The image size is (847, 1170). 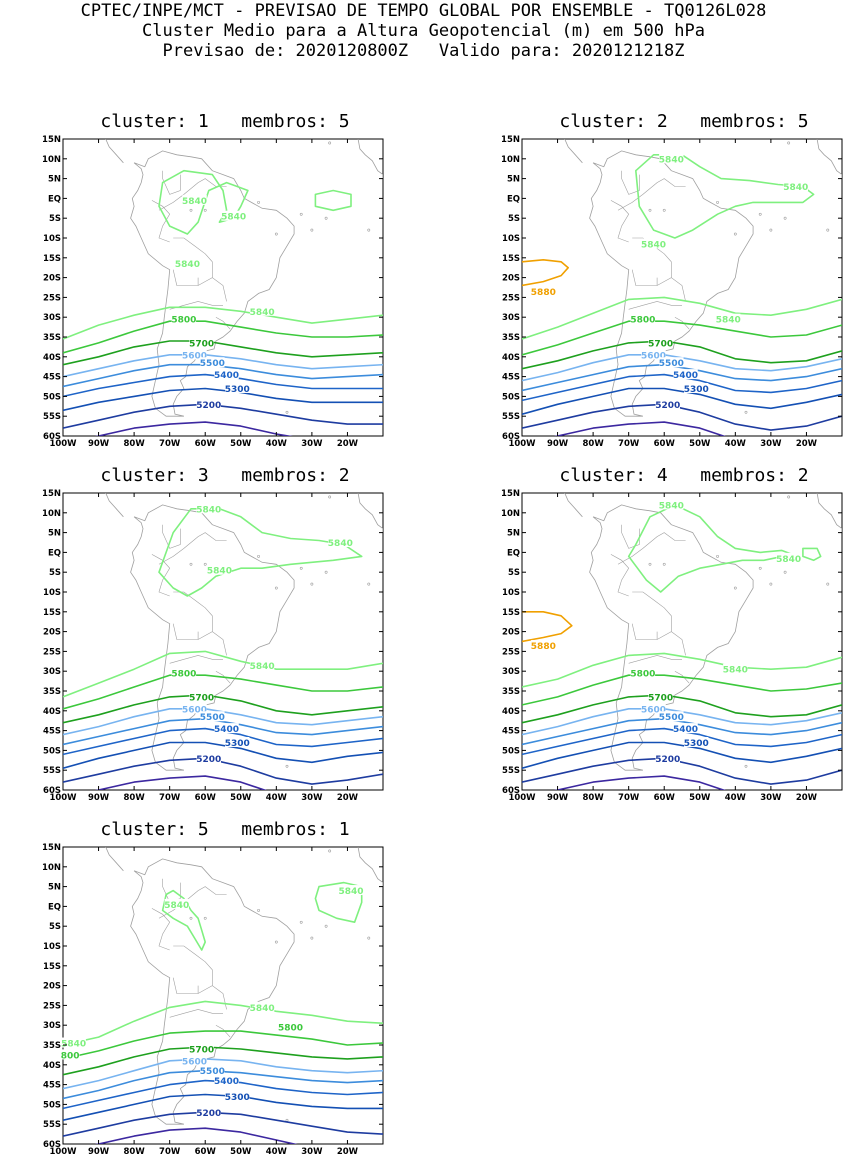 What do you see at coordinates (206, 1152) in the screenshot?
I see `lon-tick-label: 60W` at bounding box center [206, 1152].